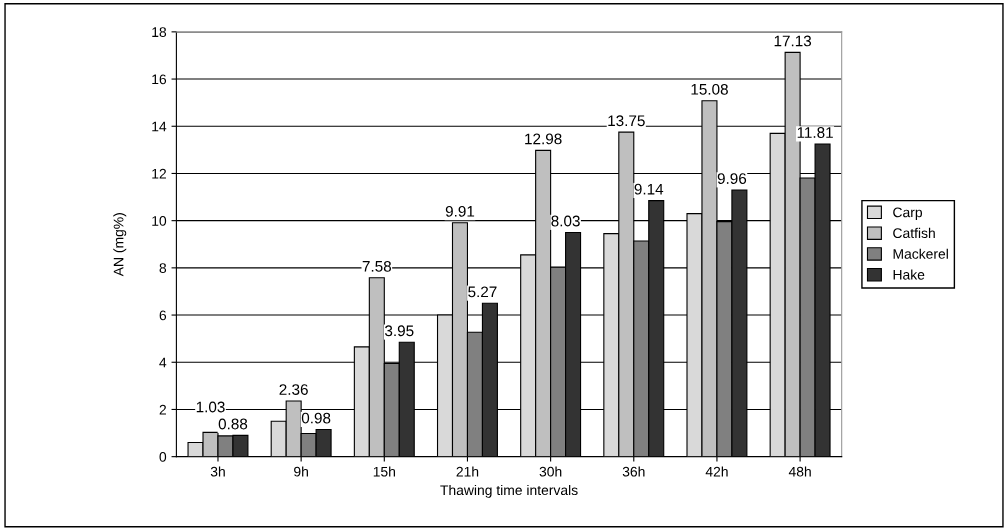 This screenshot has height=531, width=1008. Describe the element at coordinates (159, 220) in the screenshot. I see `y-tick-label: 10` at that location.